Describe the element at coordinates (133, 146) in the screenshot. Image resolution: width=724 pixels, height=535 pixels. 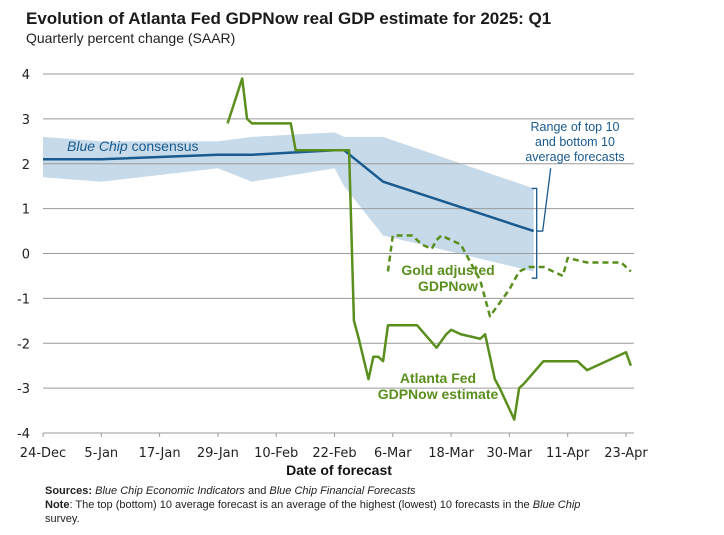
I see `blue-chip-label: Blue Chip consensus` at that location.